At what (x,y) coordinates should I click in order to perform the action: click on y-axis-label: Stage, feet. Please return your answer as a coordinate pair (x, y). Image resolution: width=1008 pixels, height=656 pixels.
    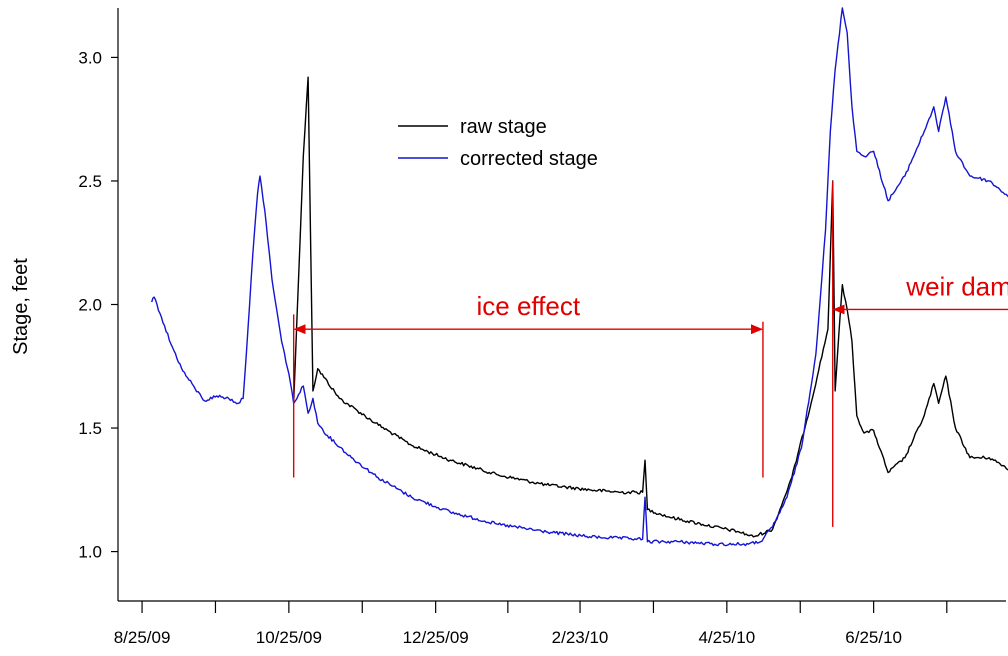
    Looking at the image, I should click on (21, 306).